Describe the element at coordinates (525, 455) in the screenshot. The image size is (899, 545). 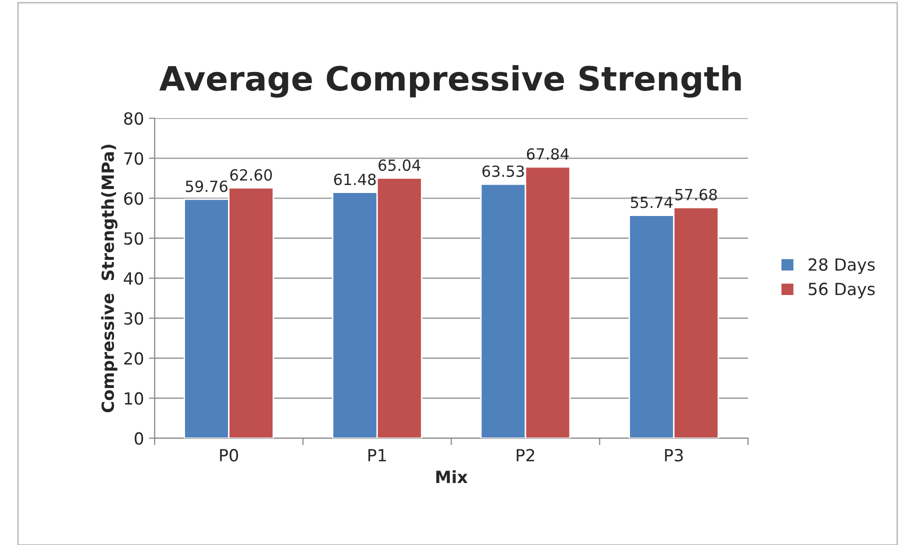
I see `x-tick-label: P2` at that location.